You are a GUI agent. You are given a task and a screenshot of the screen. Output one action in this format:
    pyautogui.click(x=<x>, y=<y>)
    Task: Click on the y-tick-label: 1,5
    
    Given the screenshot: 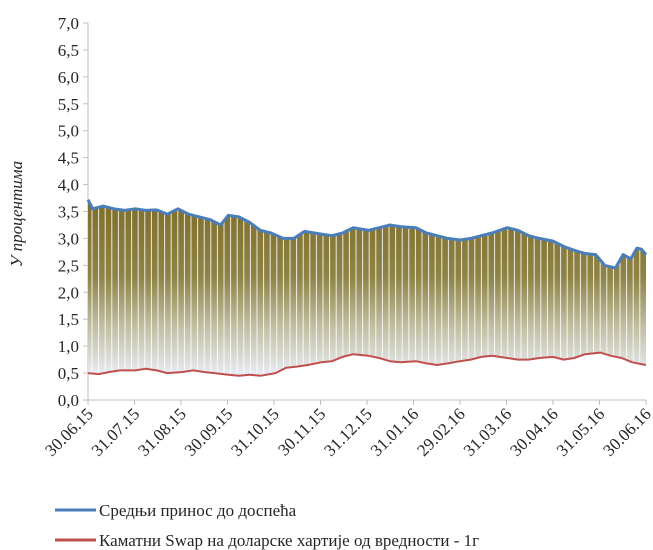 What is the action you would take?
    pyautogui.click(x=68, y=319)
    